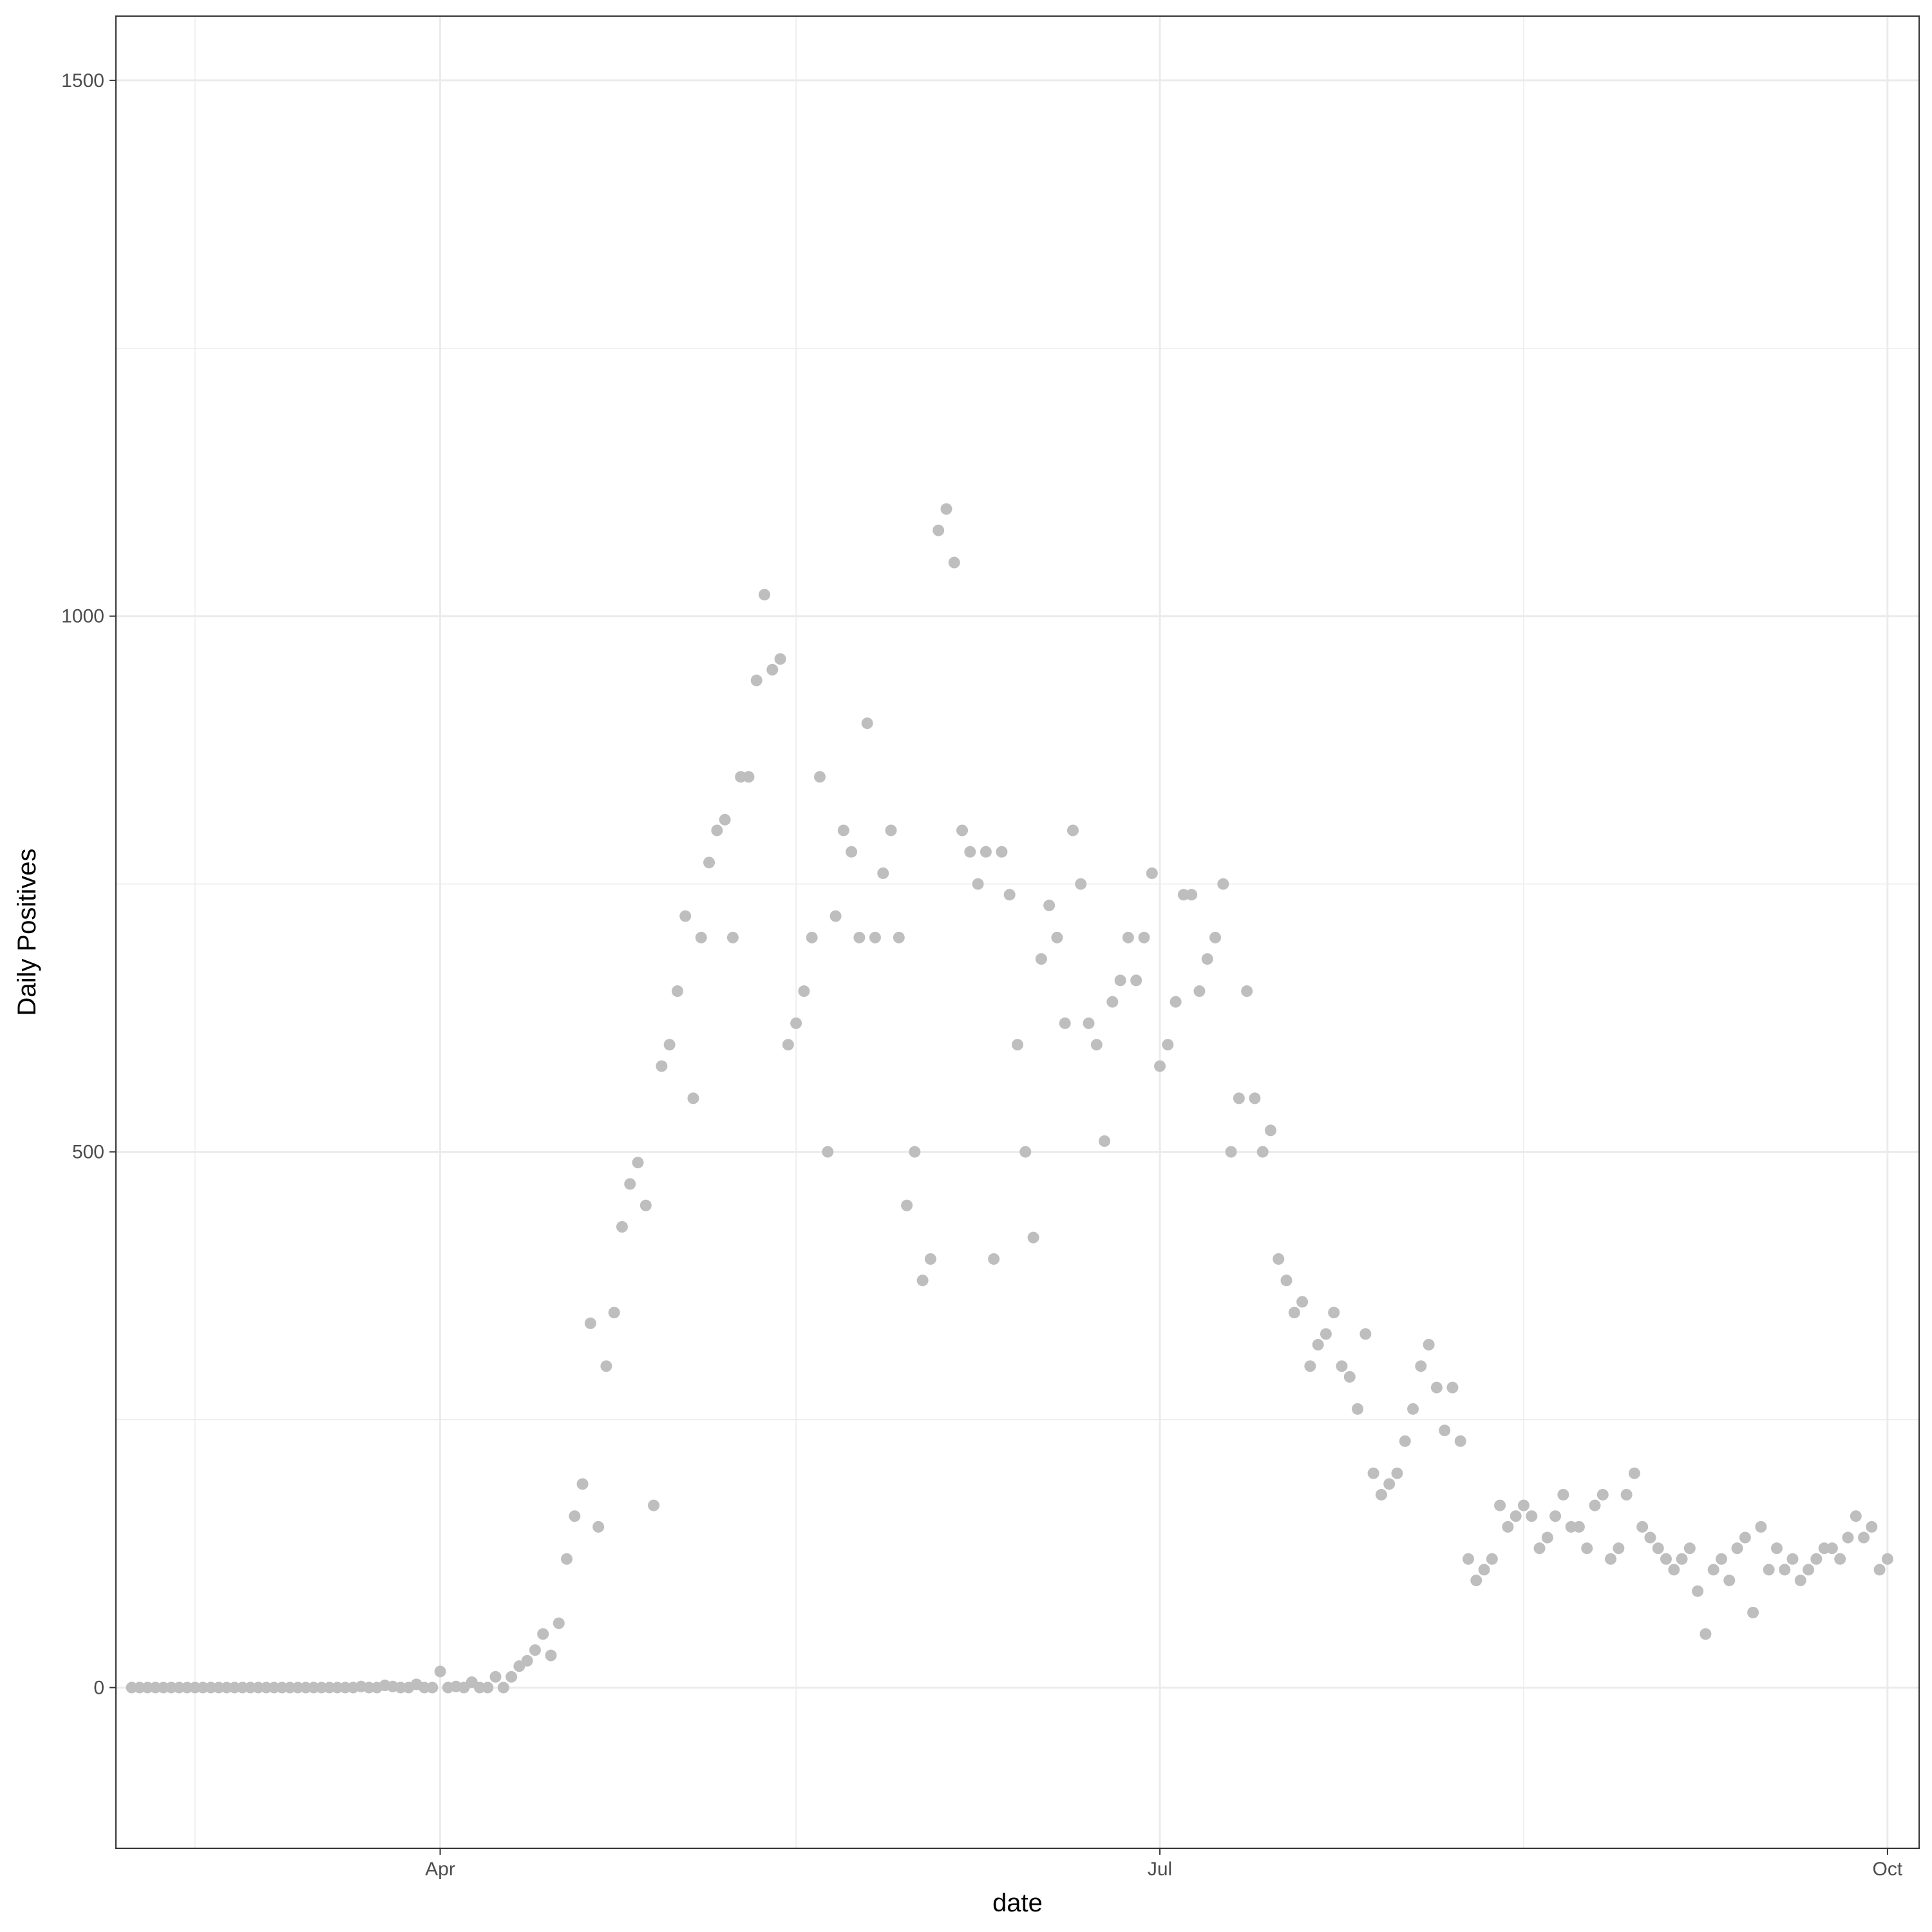 This screenshot has width=1932, height=1932. Describe the element at coordinates (88, 1153) in the screenshot. I see `y-tick-label: 500` at that location.